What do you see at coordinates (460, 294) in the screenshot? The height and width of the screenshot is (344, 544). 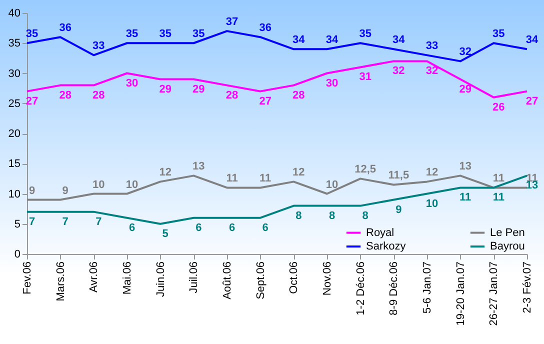 I see `x-tick-label: 19-20 Jan.07` at bounding box center [460, 294].